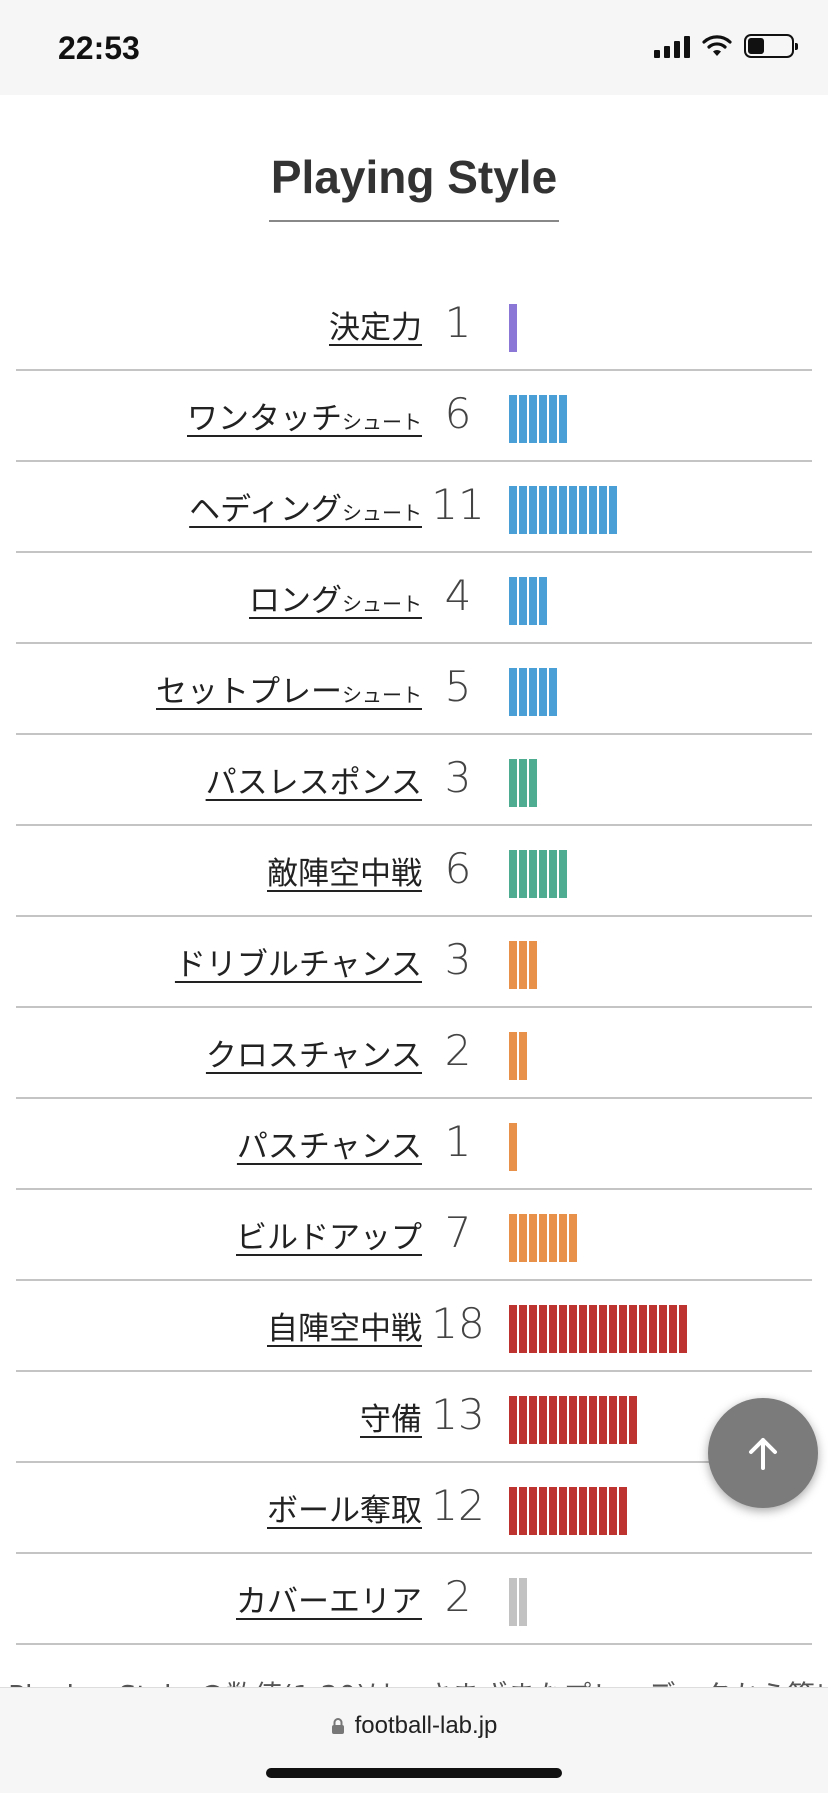  I want to click on style-row: ワンタッチシュート 6, so click(414, 416).